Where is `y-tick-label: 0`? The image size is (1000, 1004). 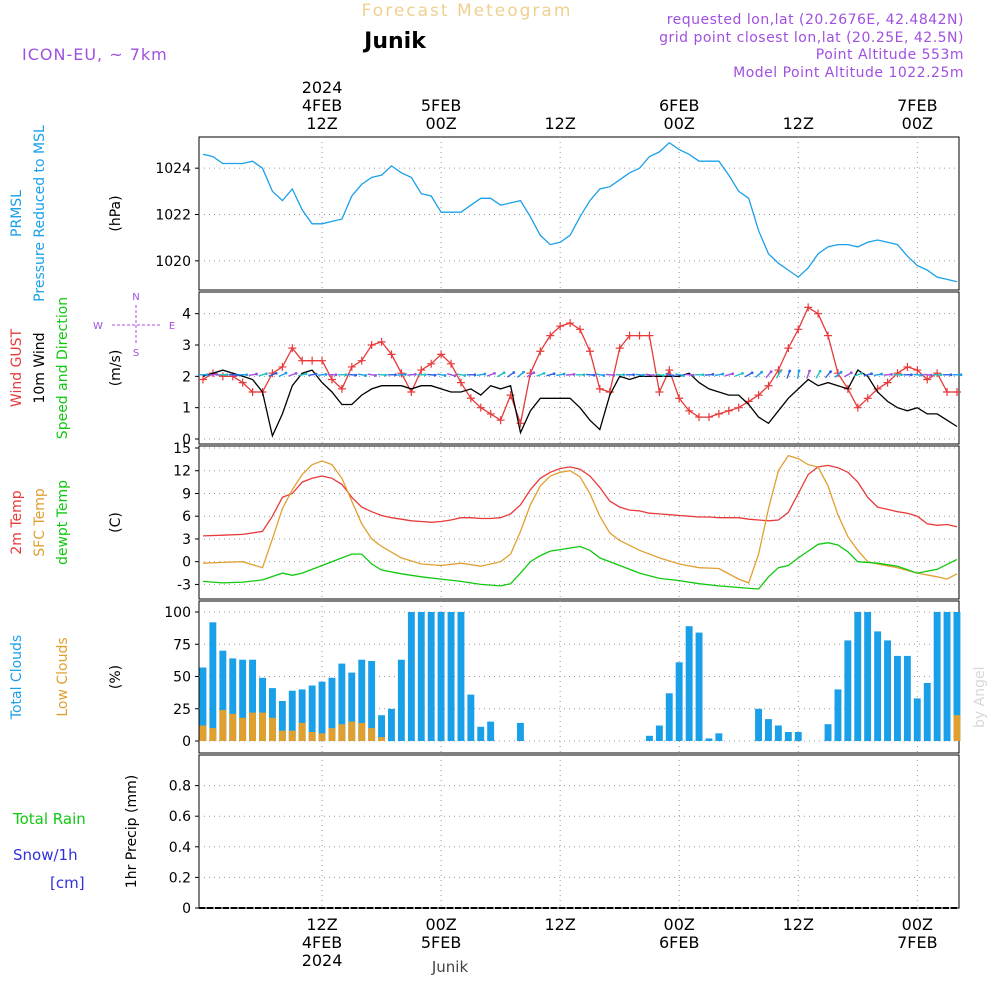
y-tick-label: 0 is located at coordinates (186, 742).